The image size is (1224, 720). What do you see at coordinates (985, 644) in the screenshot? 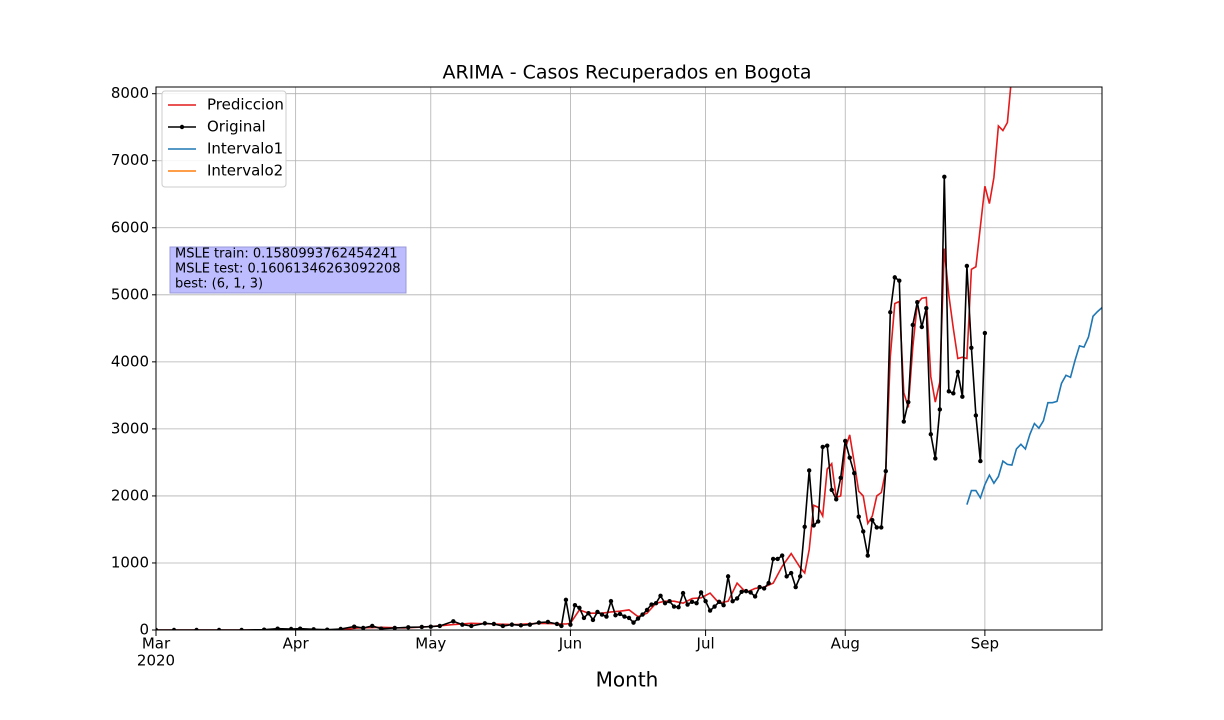
I see `x-tick-label: Sep` at bounding box center [985, 644].